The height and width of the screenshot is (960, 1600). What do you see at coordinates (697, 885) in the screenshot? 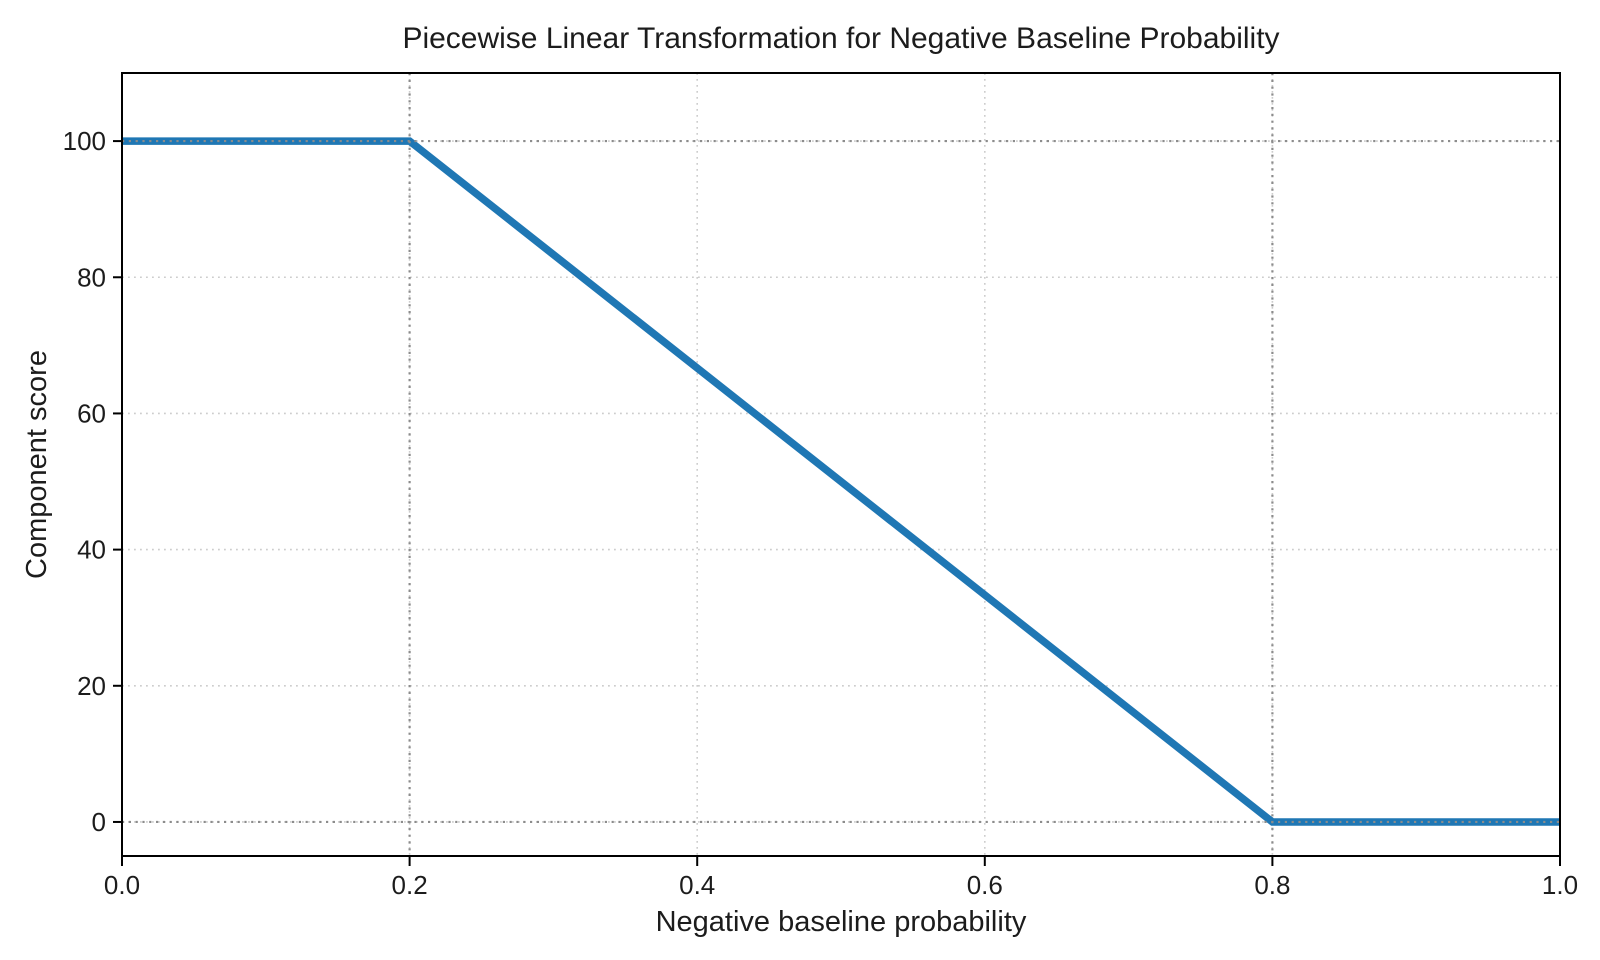
I see `x-tick-label-0.4: 0.4` at bounding box center [697, 885].